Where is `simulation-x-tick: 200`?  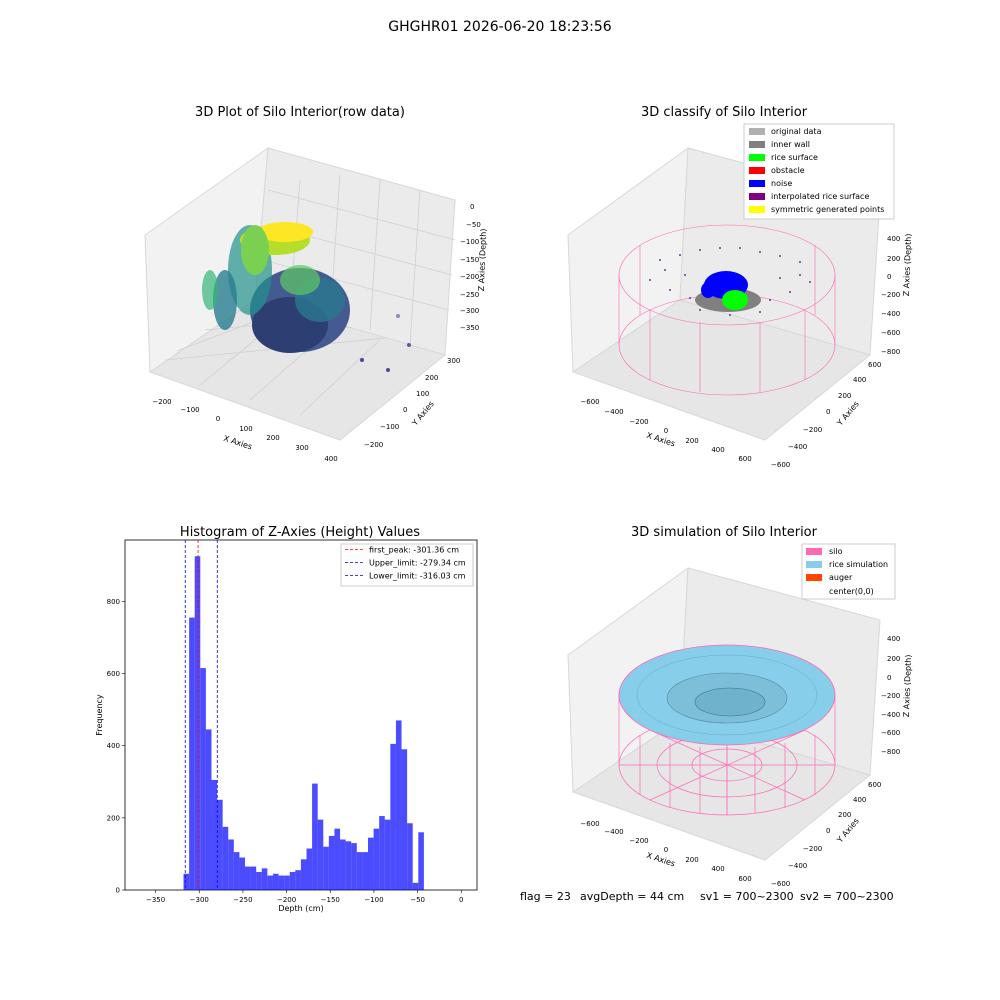
simulation-x-tick: 200 is located at coordinates (691, 860).